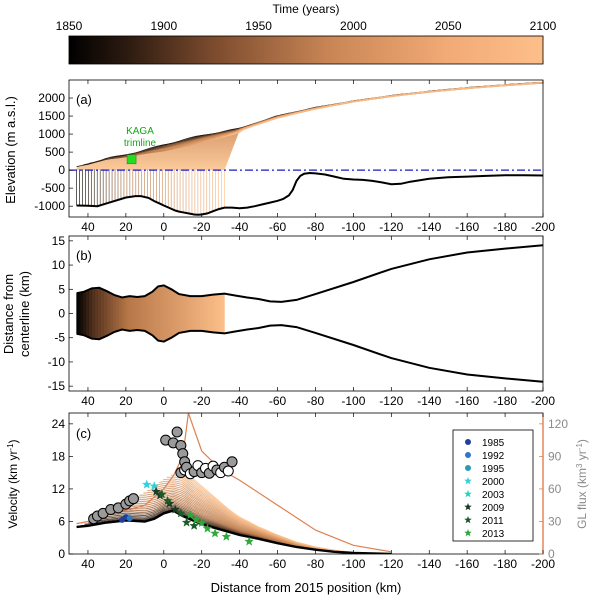 The image size is (600, 600). I want to click on panel-c-y2-ticks: 120 90 60 30 0, so click(553, 489).